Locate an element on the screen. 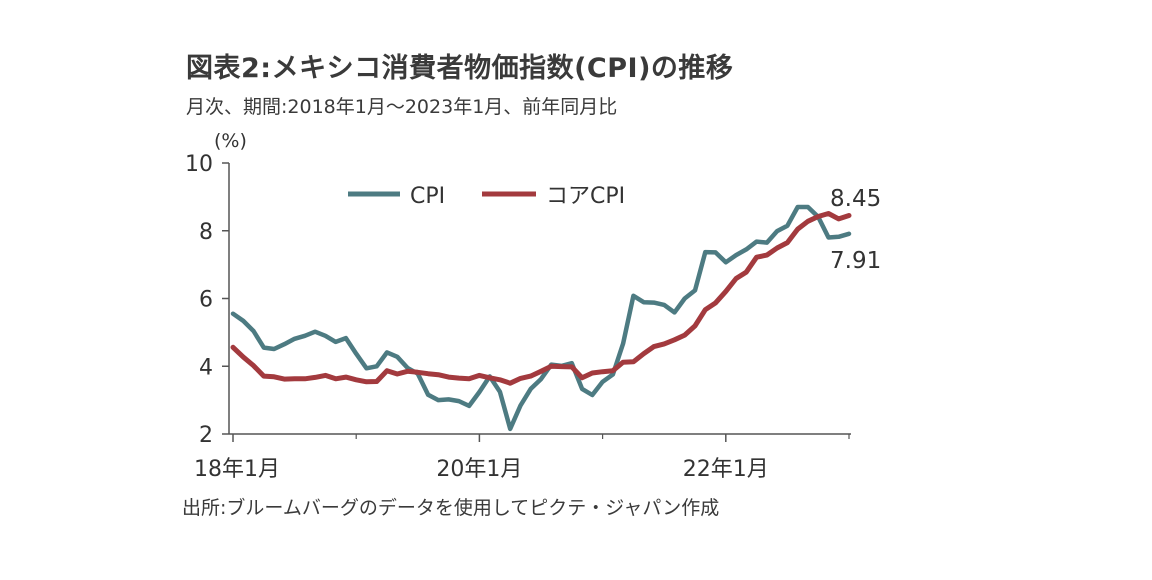 The height and width of the screenshot is (580, 1152). chart-subtitle: 月次、期間:2018年1月～2023年1月、前年同月比 is located at coordinates (402, 107).